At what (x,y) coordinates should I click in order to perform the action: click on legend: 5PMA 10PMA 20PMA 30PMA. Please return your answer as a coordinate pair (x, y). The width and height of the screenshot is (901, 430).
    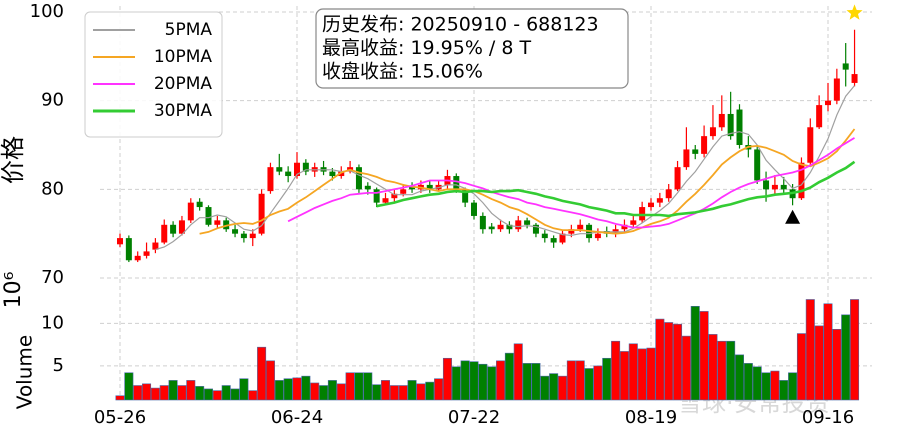
    Looking at the image, I should click on (153, 74).